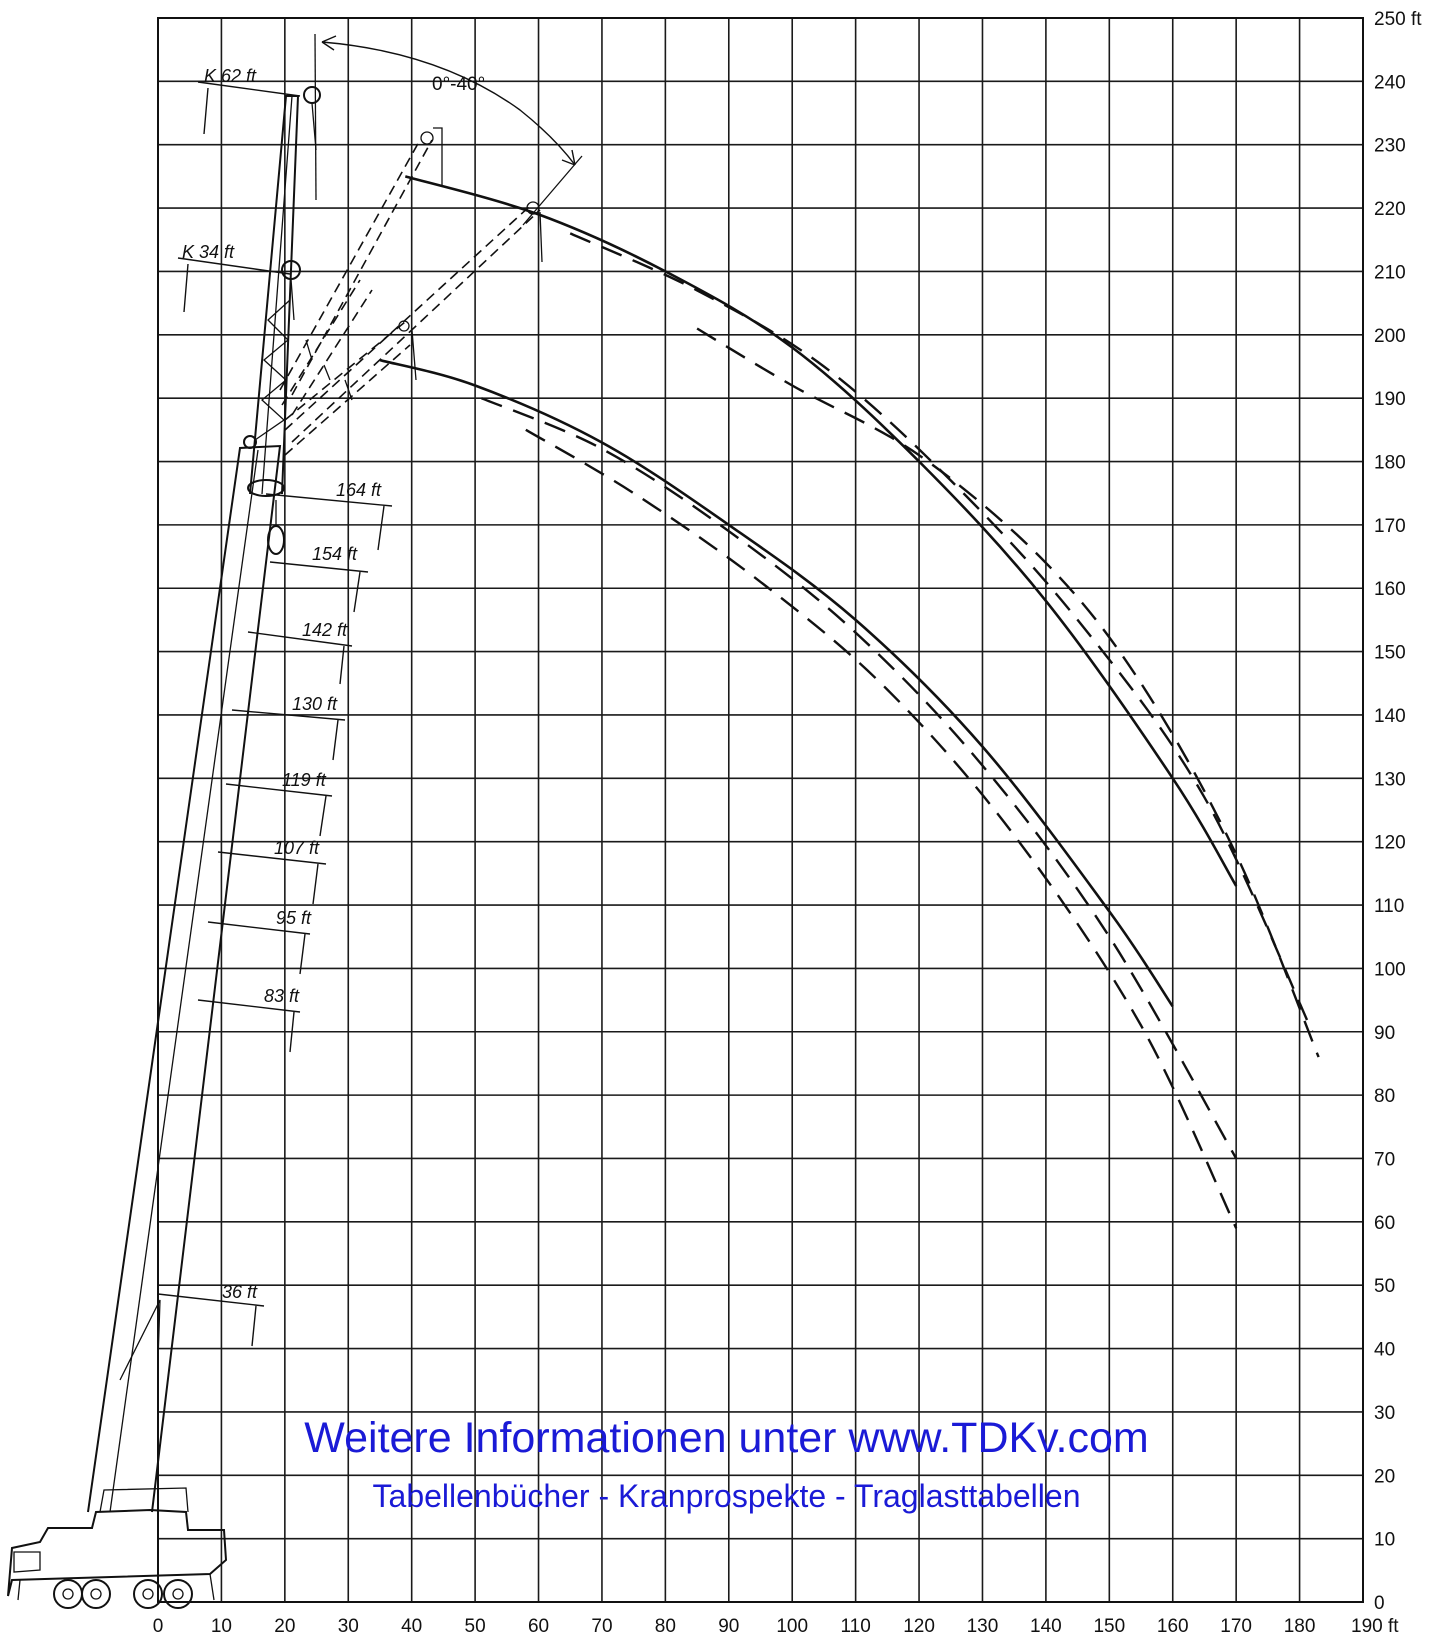  Describe the element at coordinates (348, 1626) in the screenshot. I see `x-tick-label-3: 30` at that location.